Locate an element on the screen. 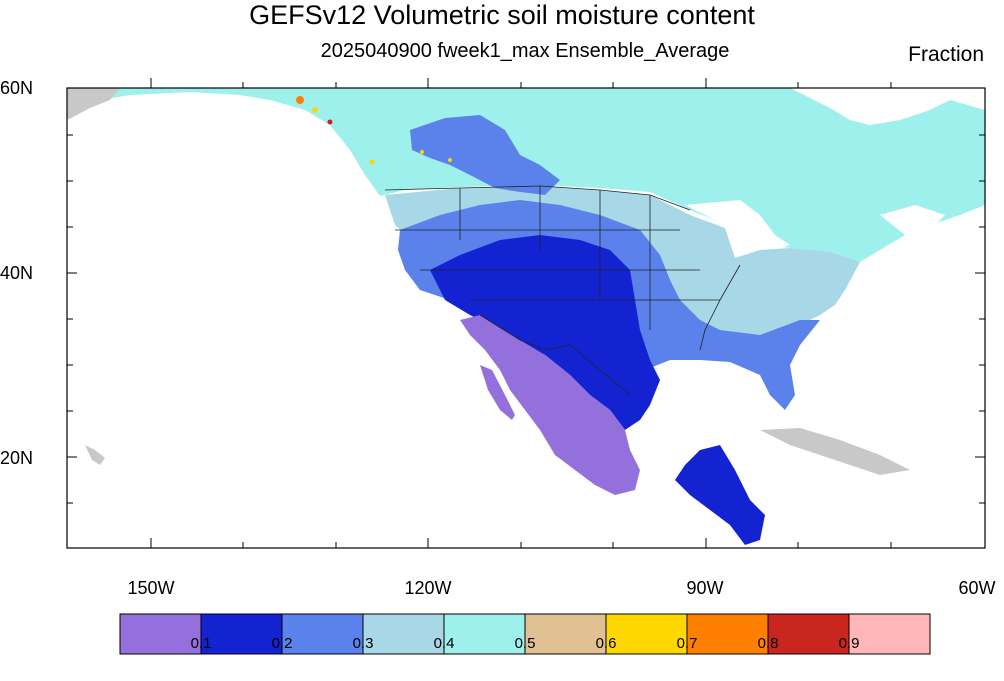 The width and height of the screenshot is (1004, 681). lat-label-20n: 20N is located at coordinates (17, 458).